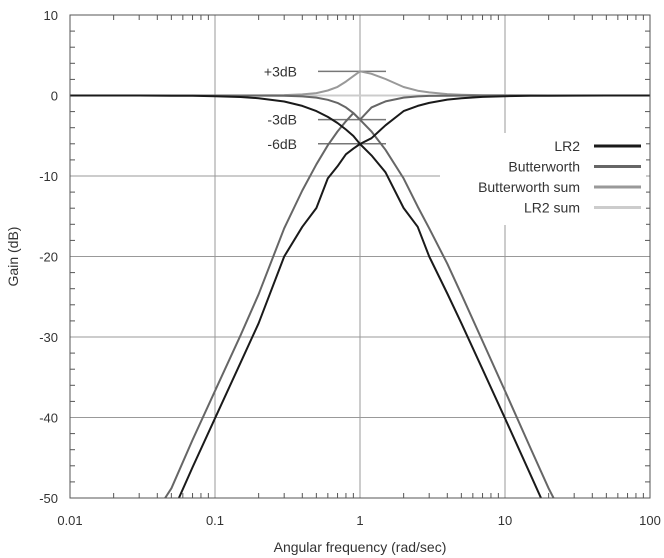 The width and height of the screenshot is (664, 558). Describe the element at coordinates (48, 176) in the screenshot. I see `y-tick-label: -10` at that location.